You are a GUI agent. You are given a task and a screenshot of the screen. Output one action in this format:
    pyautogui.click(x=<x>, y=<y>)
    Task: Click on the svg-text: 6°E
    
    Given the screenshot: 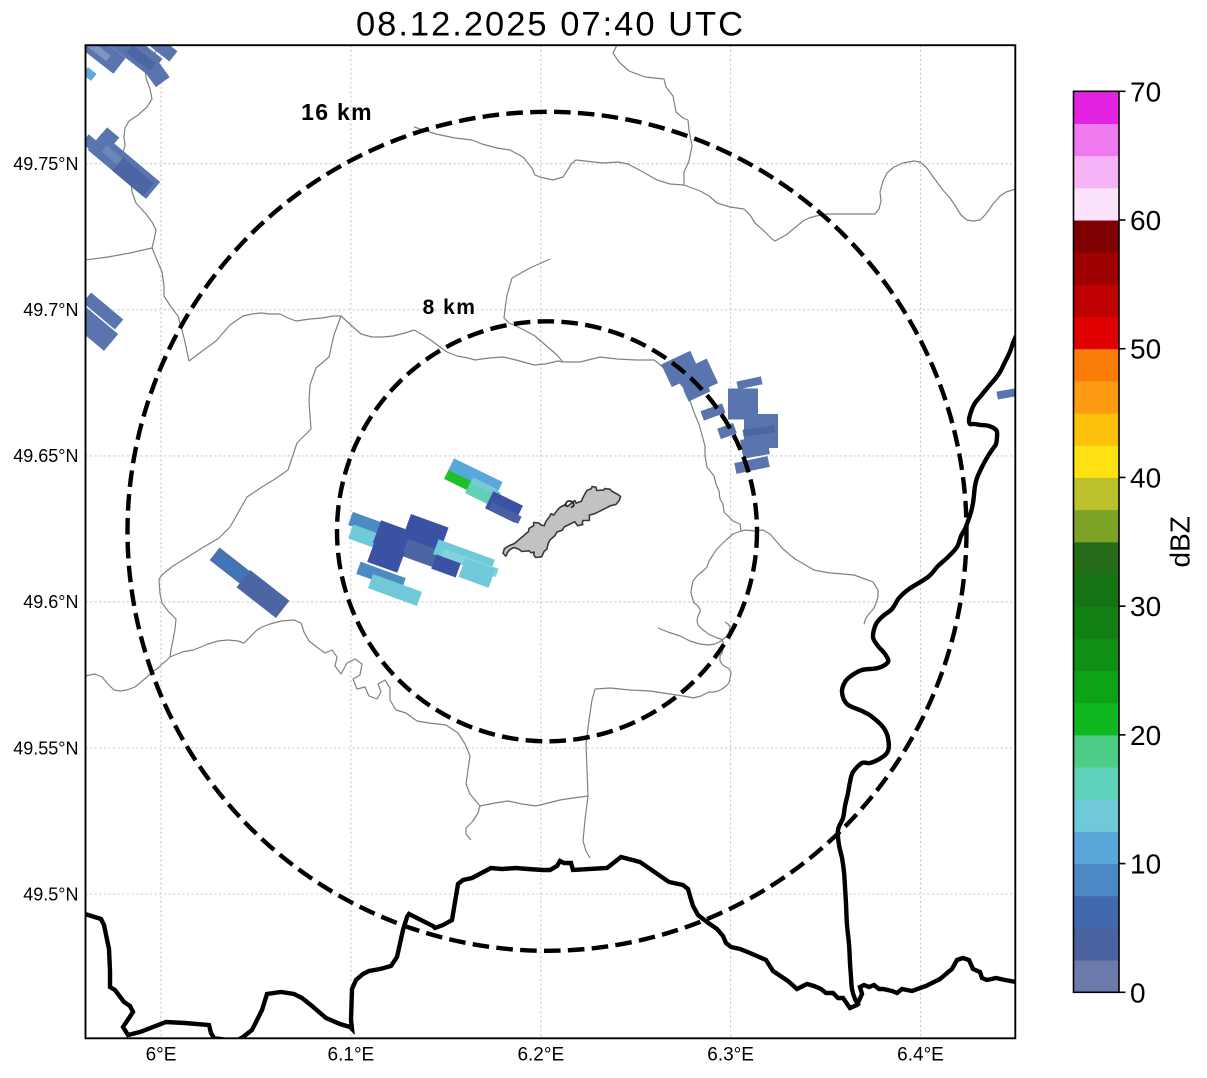 What is the action you would take?
    pyautogui.click(x=161, y=1055)
    